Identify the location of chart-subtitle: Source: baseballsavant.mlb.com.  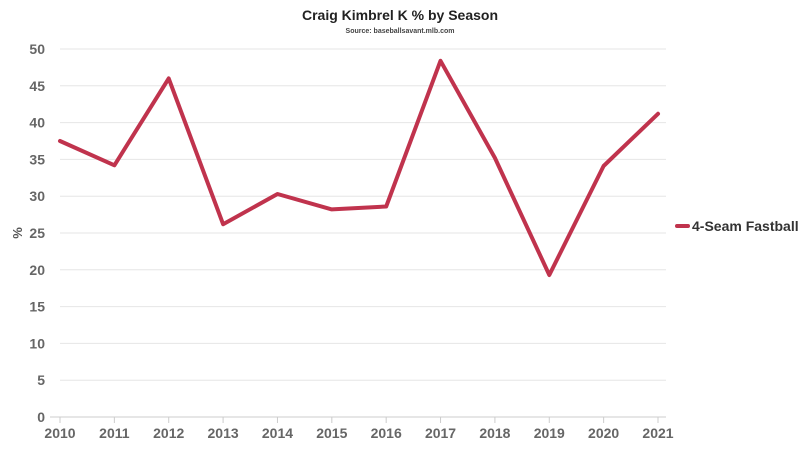
(400, 31).